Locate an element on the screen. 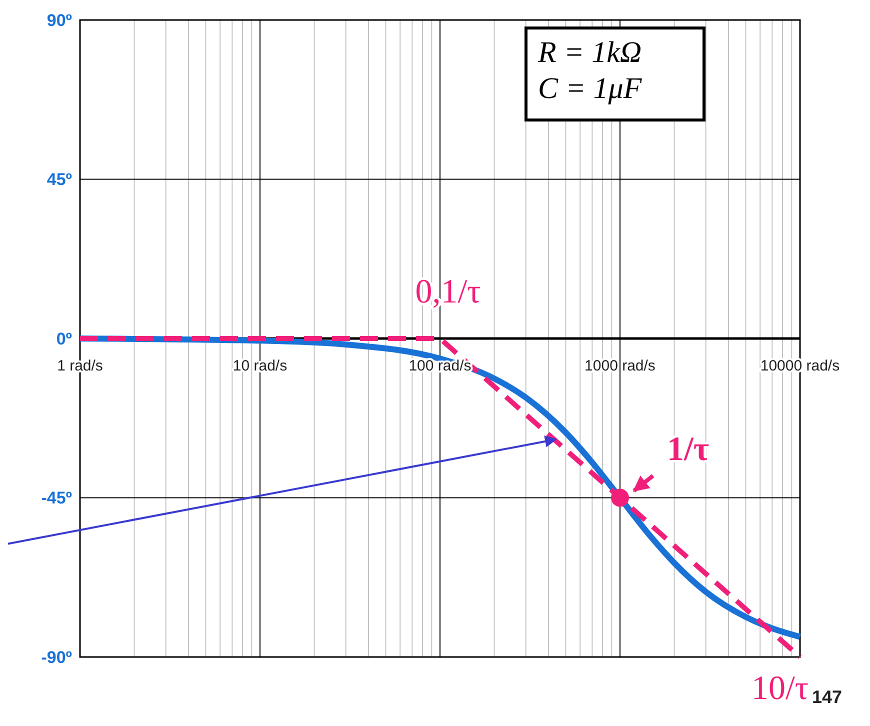 This screenshot has width=870, height=726. y-tick-label: 90º is located at coordinates (59, 20).